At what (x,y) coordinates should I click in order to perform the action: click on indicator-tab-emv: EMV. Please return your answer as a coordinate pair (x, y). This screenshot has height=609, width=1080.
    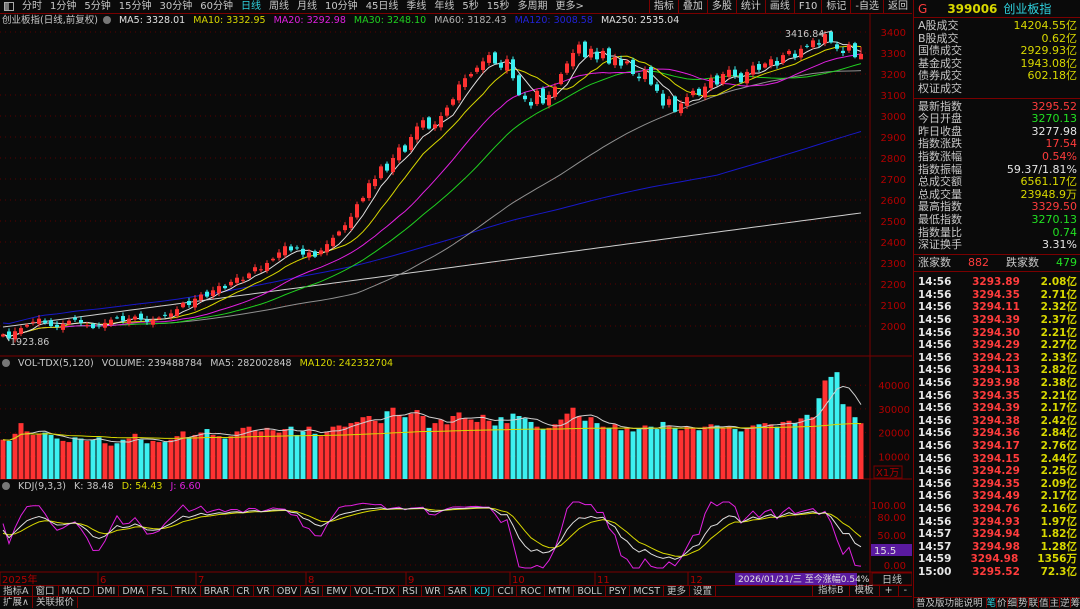
    Looking at the image, I should click on (337, 591).